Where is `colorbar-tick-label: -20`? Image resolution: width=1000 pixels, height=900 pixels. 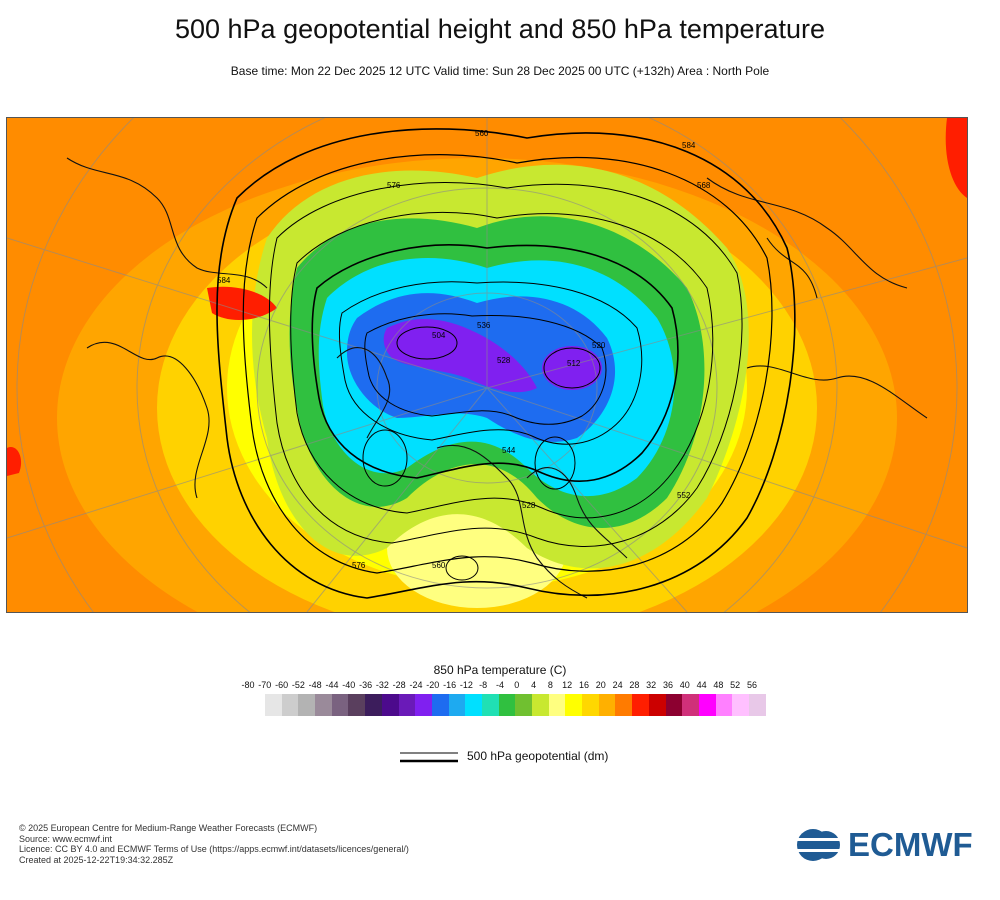
colorbar-tick-label: -20 is located at coordinates (433, 685).